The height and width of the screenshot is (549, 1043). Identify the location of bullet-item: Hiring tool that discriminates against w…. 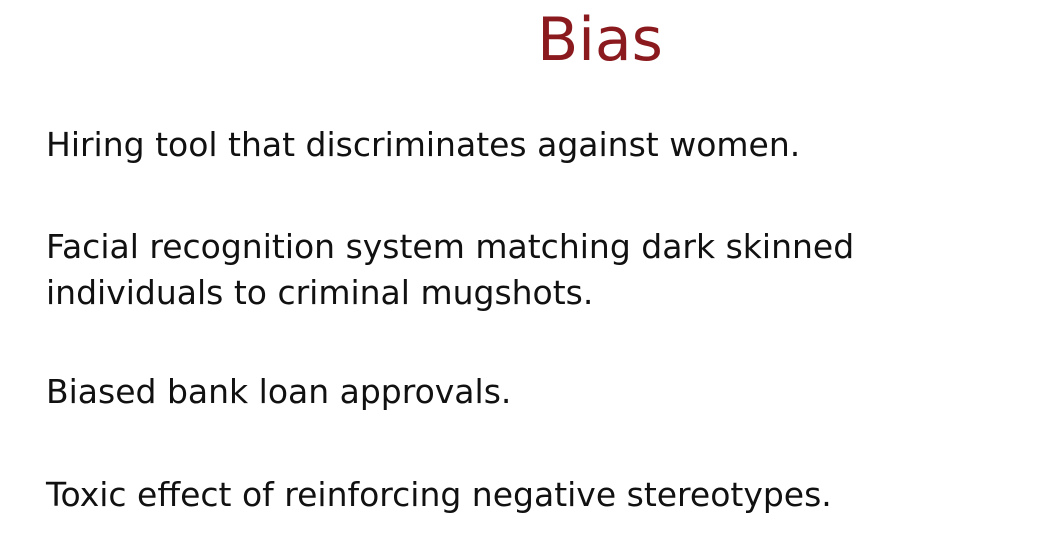
(423, 144).